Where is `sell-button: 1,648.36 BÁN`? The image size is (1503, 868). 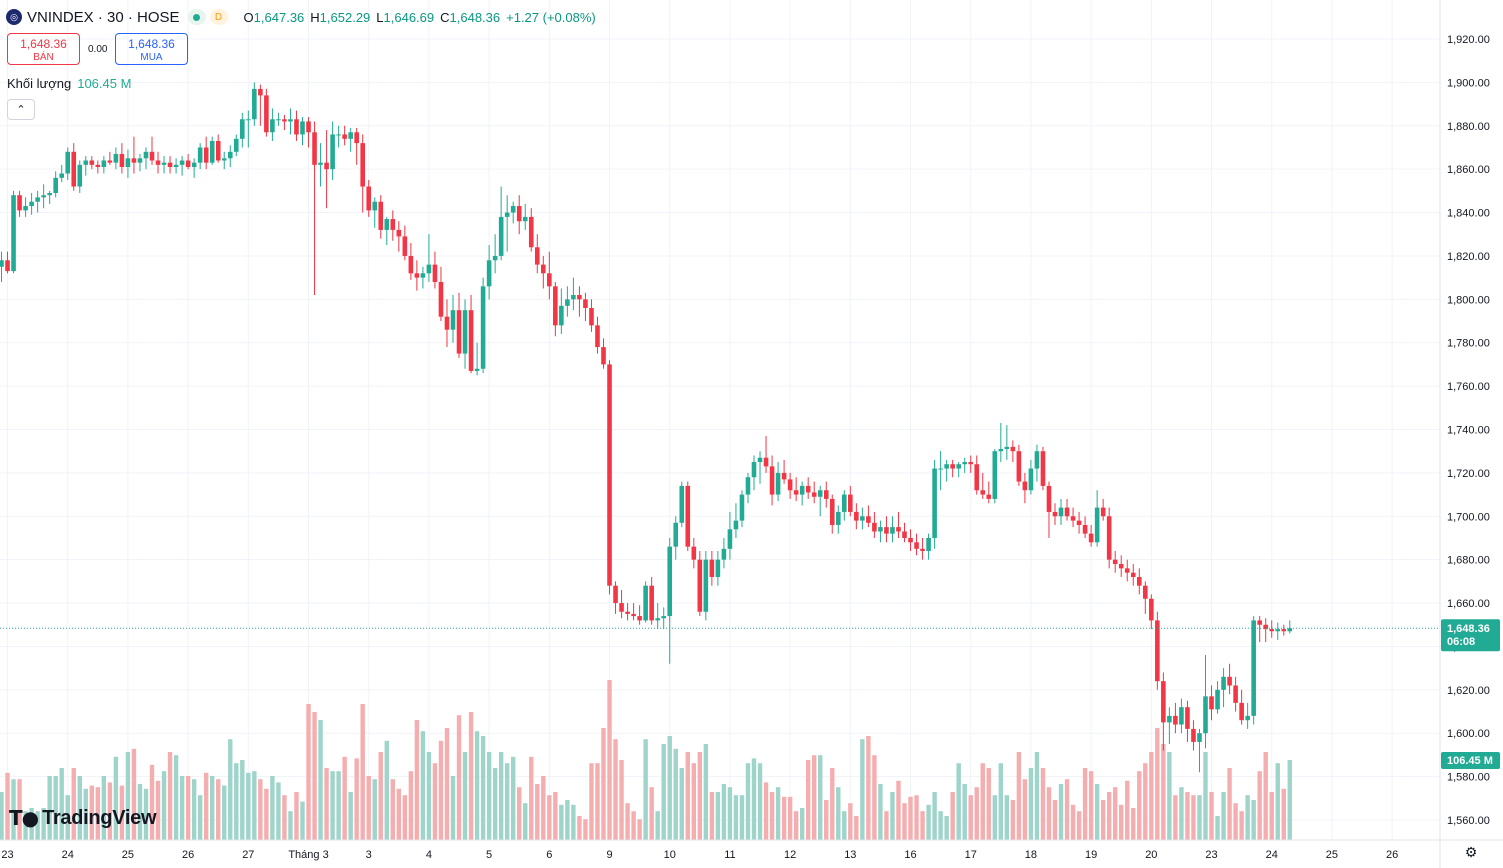
sell-button: 1,648.36 BÁN is located at coordinates (43, 49).